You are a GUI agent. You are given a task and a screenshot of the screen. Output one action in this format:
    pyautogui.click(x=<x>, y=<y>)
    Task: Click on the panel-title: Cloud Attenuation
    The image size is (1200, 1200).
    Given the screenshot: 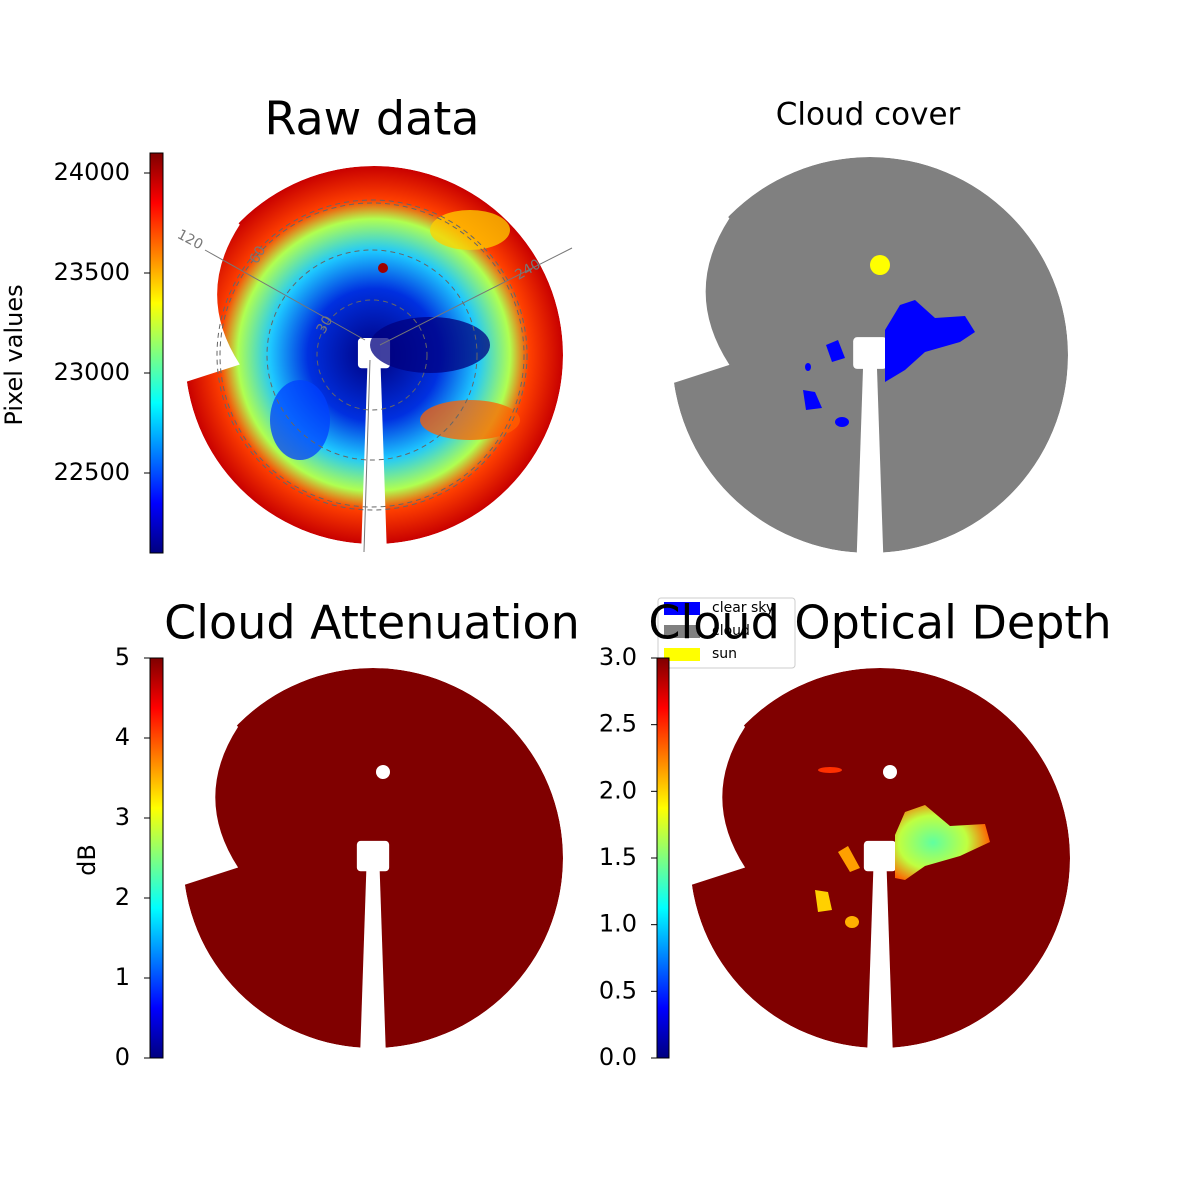 What is the action you would take?
    pyautogui.click(x=372, y=623)
    